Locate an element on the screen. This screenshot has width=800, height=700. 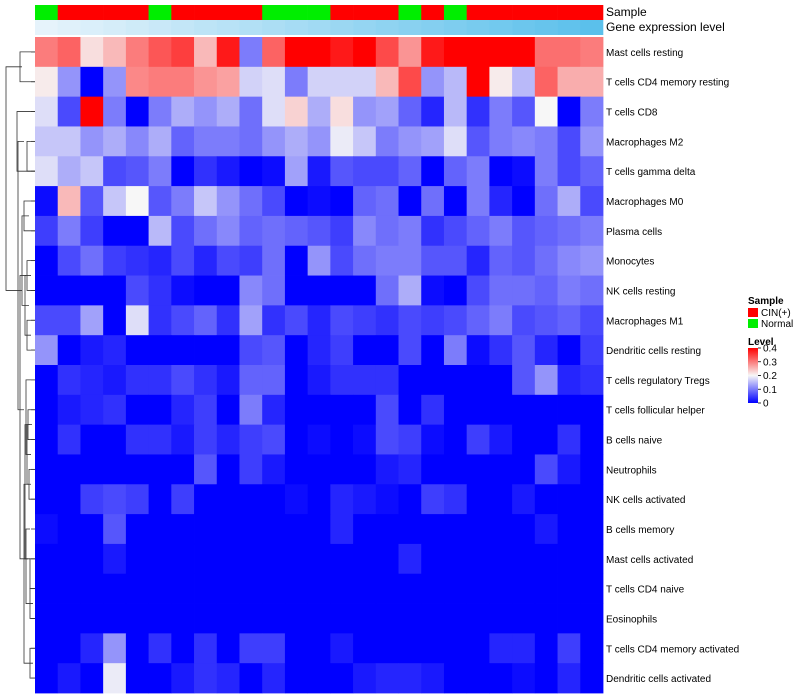
level-tick-label: 0.1 is located at coordinates (770, 390).